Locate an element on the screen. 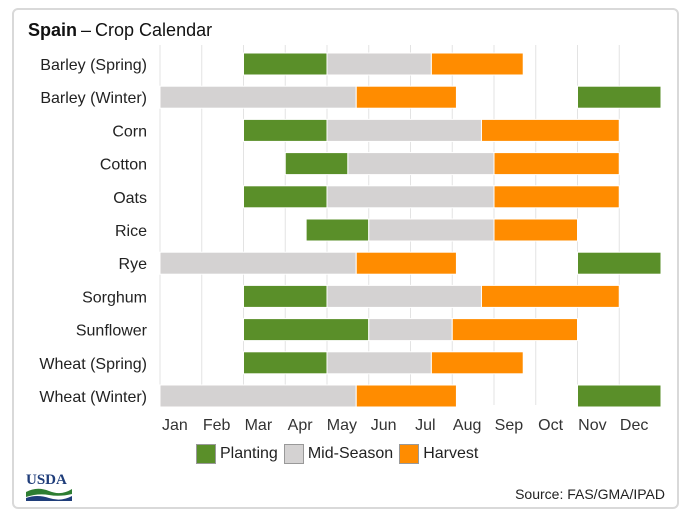 This screenshot has height=517, width=691. month-tick-label: Jun is located at coordinates (384, 425).